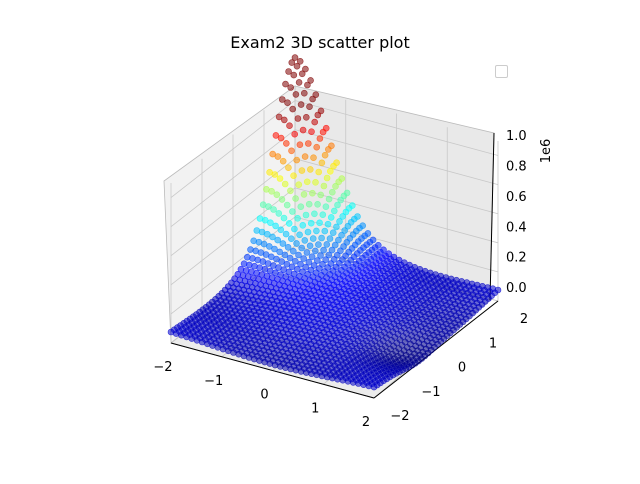  What do you see at coordinates (366, 422) in the screenshot?
I see `x-tick-label: 2` at bounding box center [366, 422].